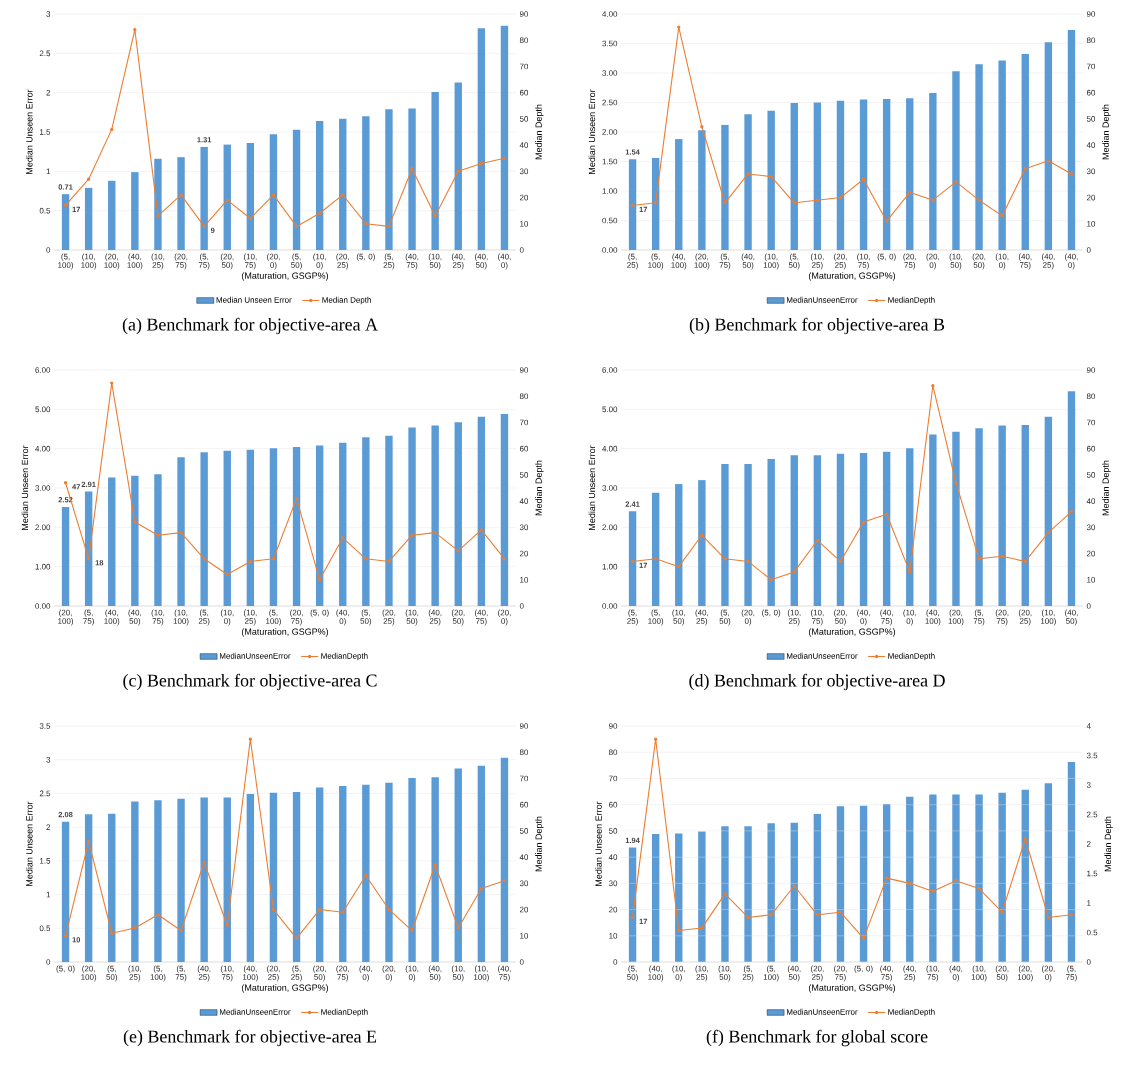 The height and width of the screenshot is (1068, 1134). I want to click on y2-axis-title: Median Depth, so click(1106, 132).